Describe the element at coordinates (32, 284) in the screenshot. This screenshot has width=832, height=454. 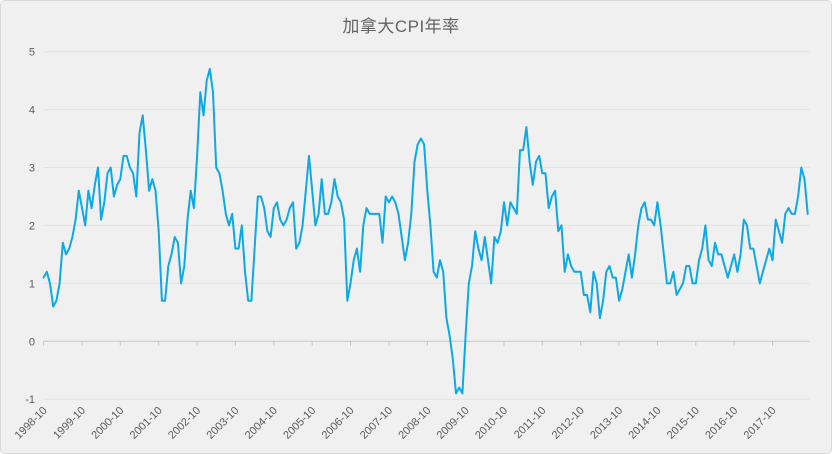
I see `y-axis-label: 1` at that location.